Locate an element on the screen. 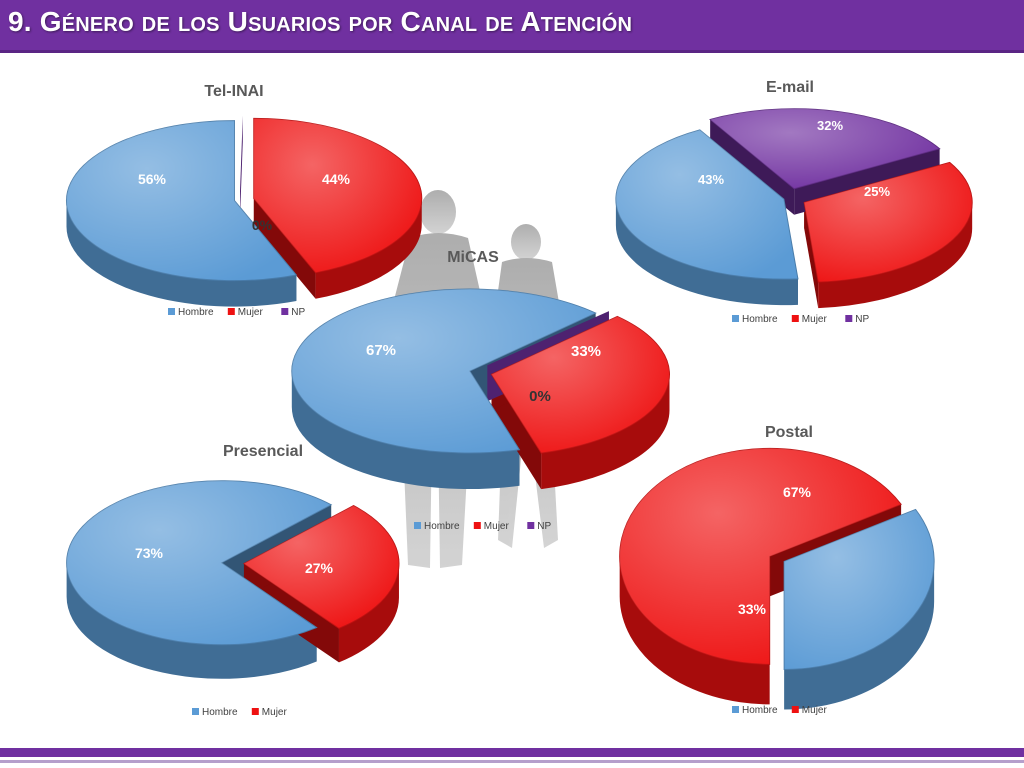 This screenshot has width=1024, height=768. data-label-np: 25% is located at coordinates (877, 191).